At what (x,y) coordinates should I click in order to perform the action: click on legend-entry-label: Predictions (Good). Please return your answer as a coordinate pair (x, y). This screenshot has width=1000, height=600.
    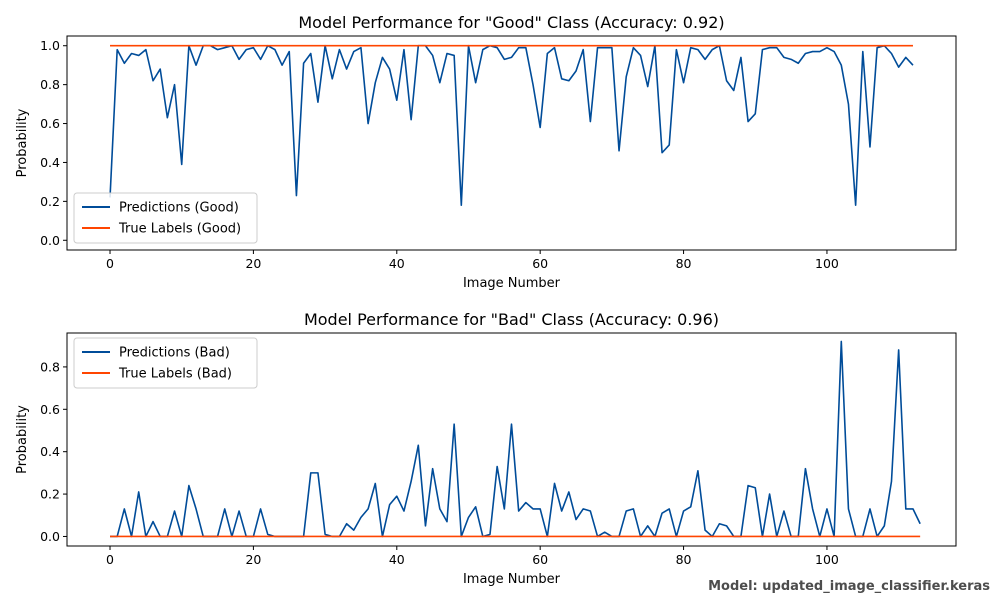
    Looking at the image, I should click on (179, 208).